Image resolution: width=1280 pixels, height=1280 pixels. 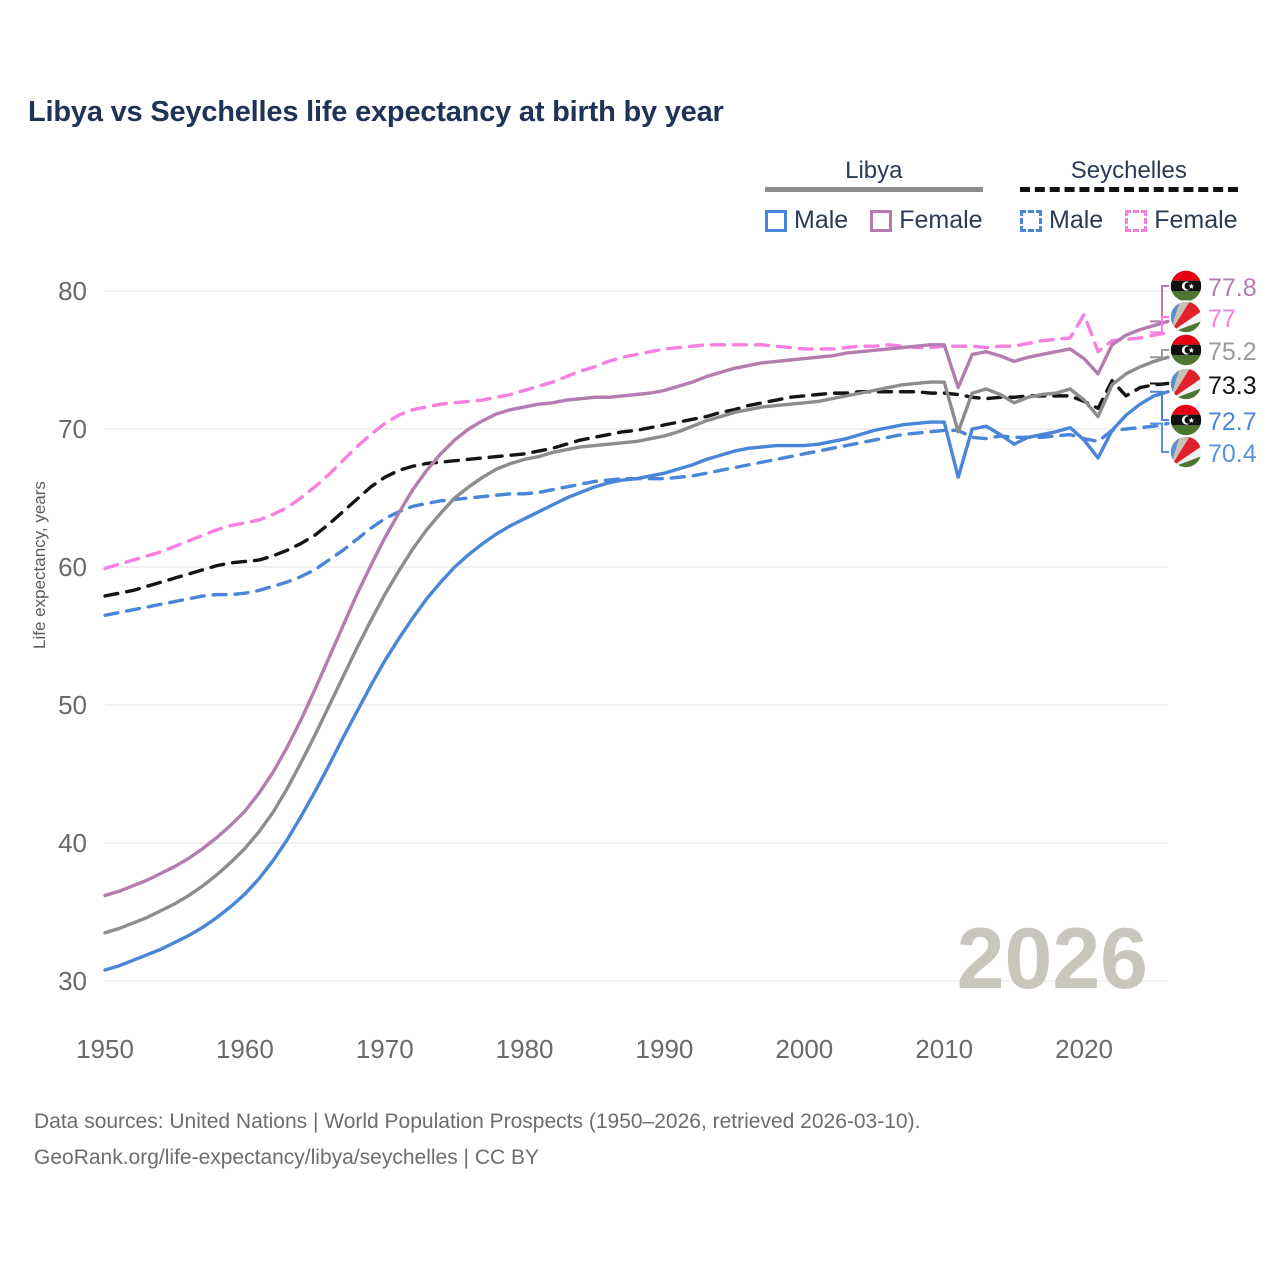 I want to click on legend-label-libya-female: Female, so click(x=941, y=220).